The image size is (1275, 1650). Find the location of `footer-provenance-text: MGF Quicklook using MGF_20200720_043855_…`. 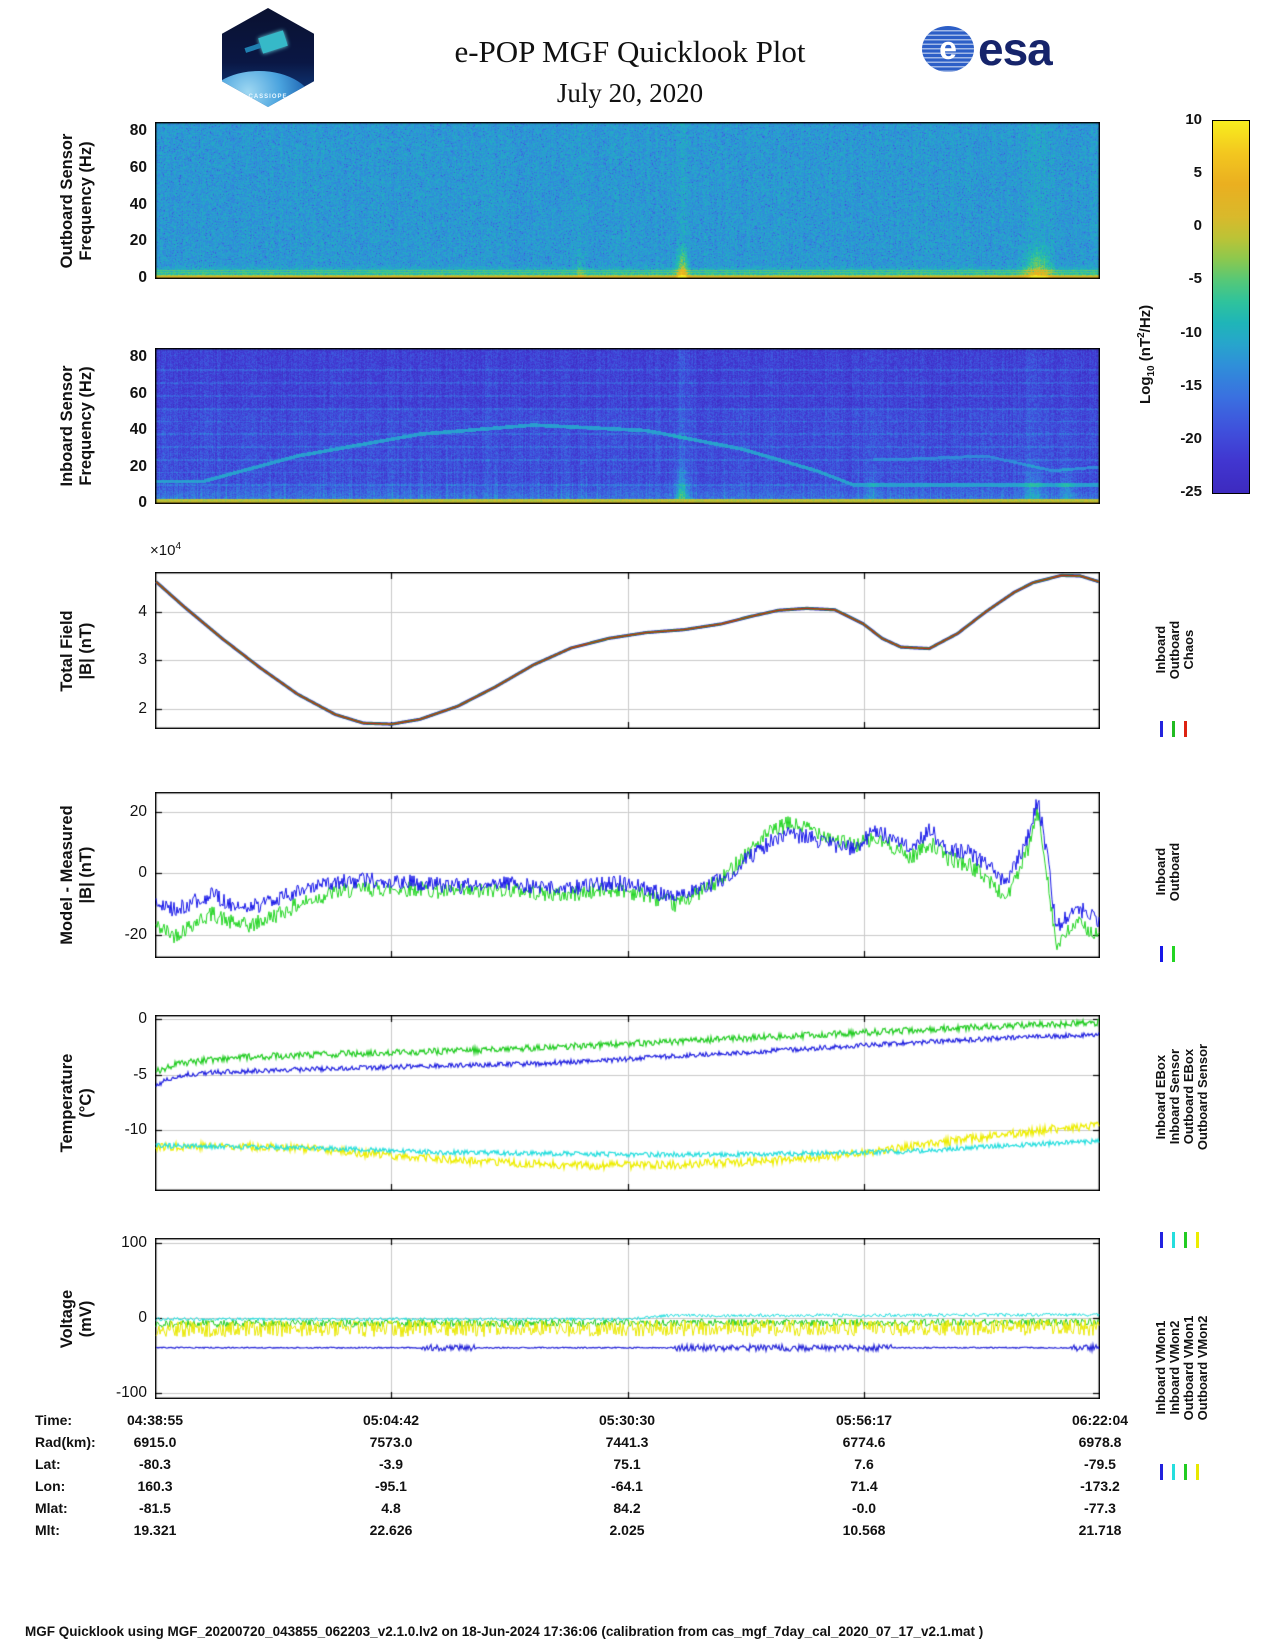

footer-provenance-text: MGF Quicklook using MGF_20200720_043855_… is located at coordinates (504, 1631).